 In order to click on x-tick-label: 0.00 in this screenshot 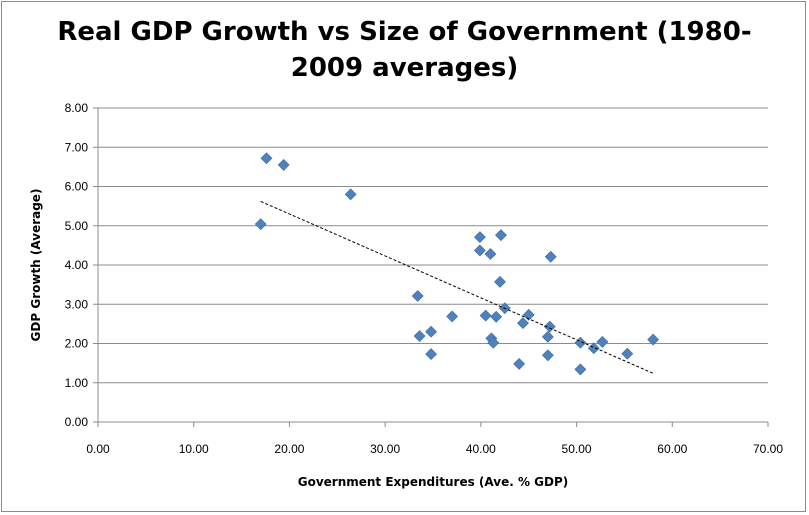, I will do `click(98, 449)`.